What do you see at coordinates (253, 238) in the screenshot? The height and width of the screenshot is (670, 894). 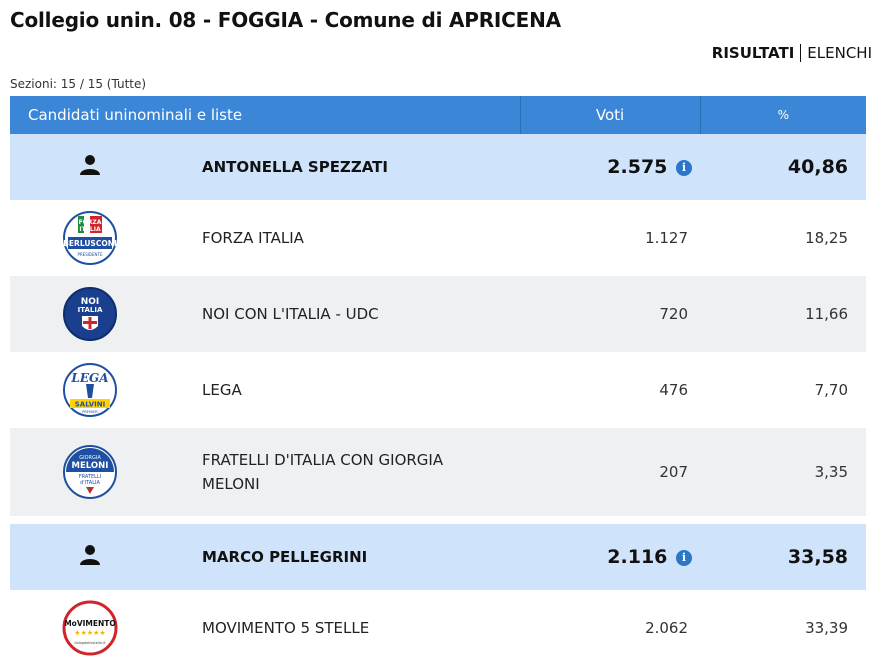 I see `list-name: FORZA ITALIA` at bounding box center [253, 238].